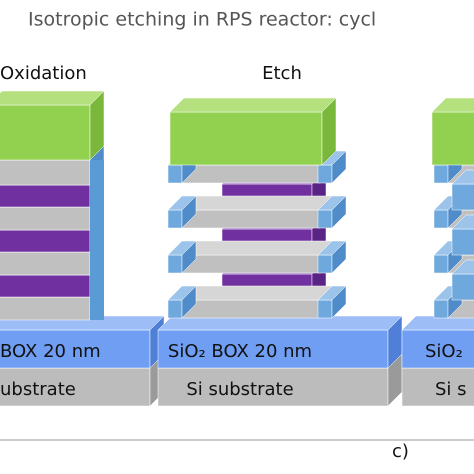 The image size is (474, 474). What do you see at coordinates (43, 73) in the screenshot?
I see `panel-label: Oxidation` at bounding box center [43, 73].